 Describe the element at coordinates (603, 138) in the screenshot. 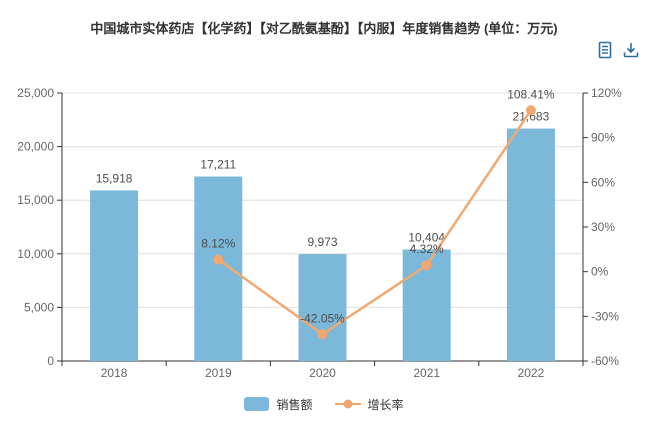

I see `y-right-tick-label: 90%` at that location.